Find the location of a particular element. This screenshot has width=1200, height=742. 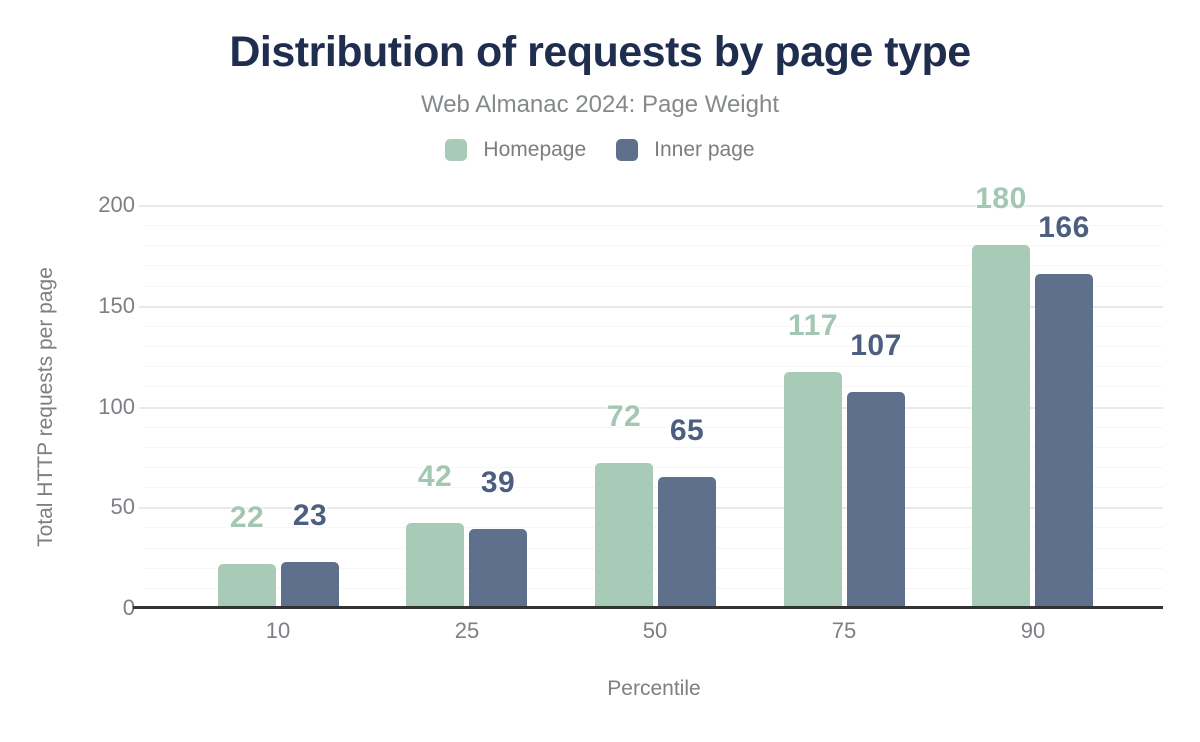

y-axis-title: Total HTTP requests per page is located at coordinates (45, 407).